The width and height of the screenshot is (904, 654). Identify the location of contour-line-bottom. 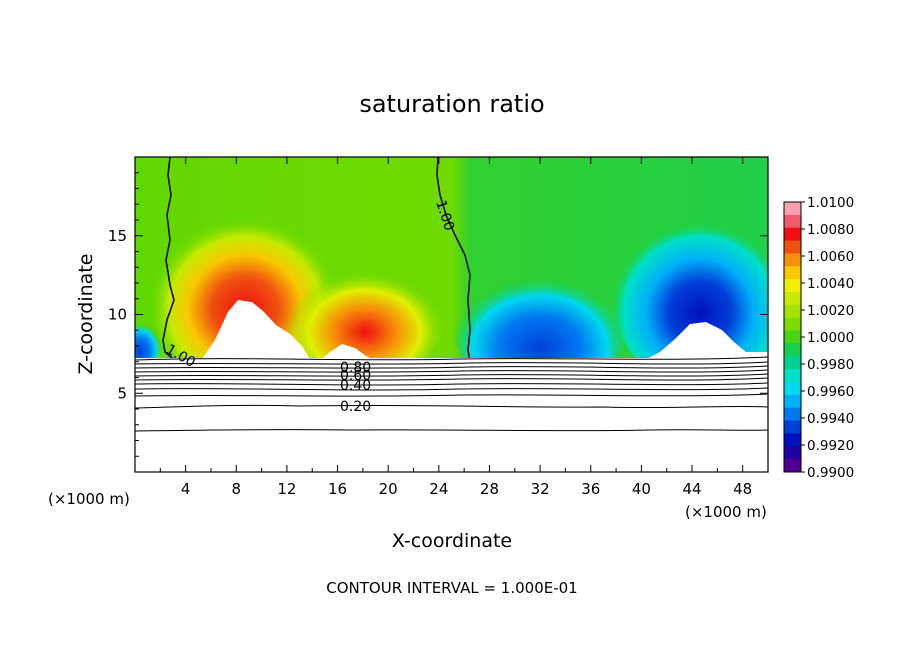
(451, 430).